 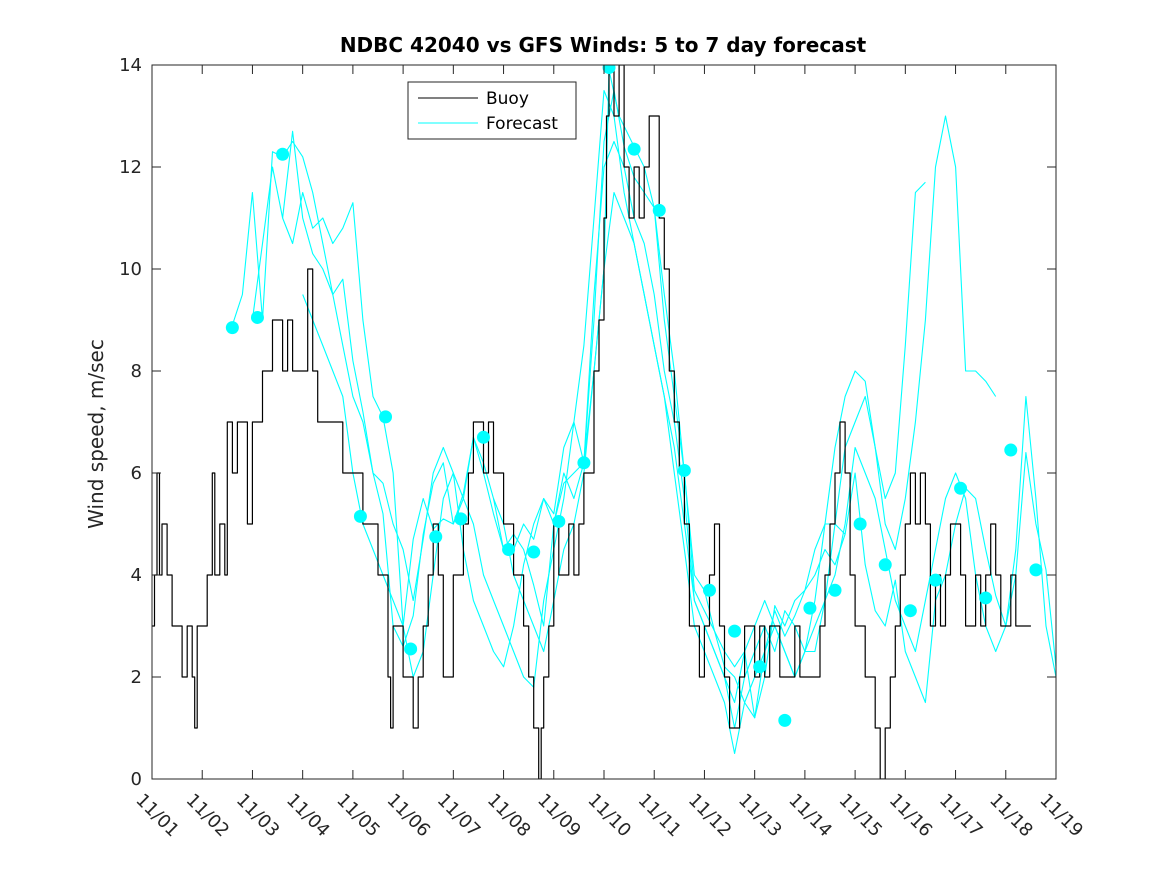 I want to click on x-tick-label: 11/12, so click(x=710, y=816).